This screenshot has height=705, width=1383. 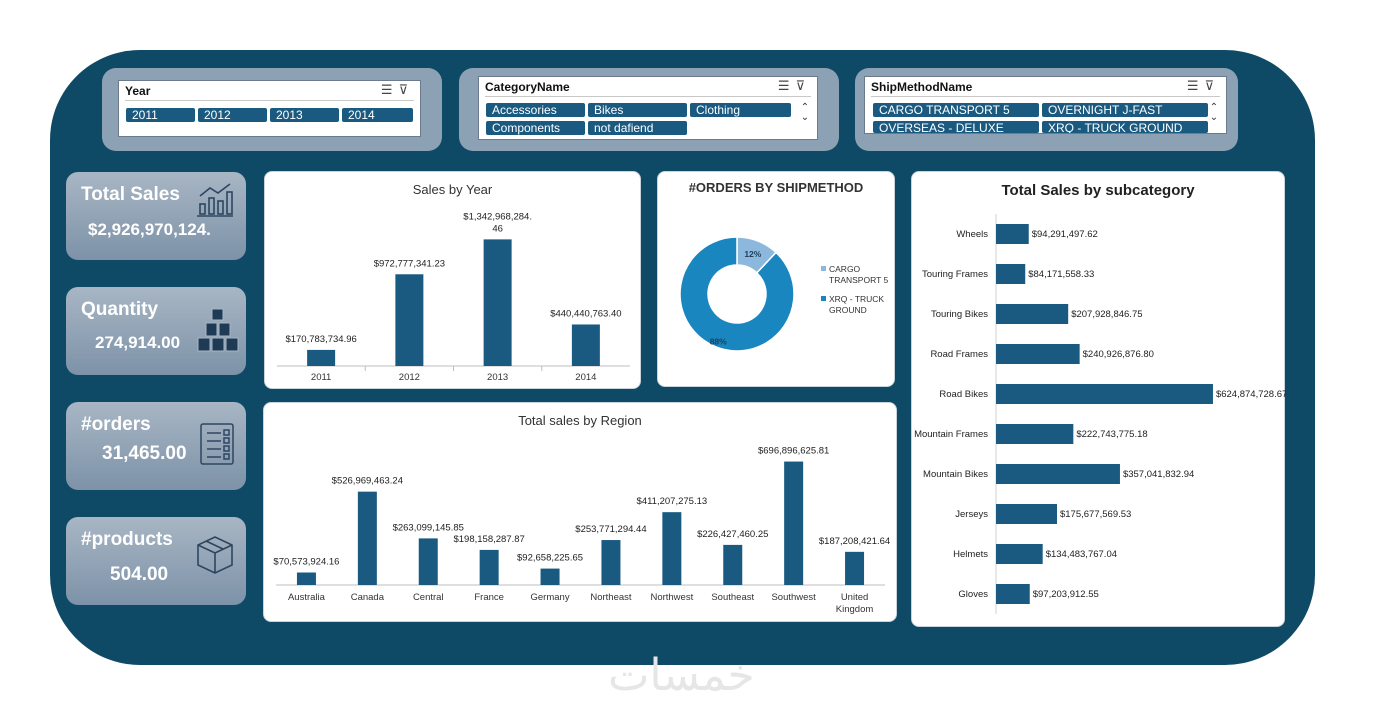 What do you see at coordinates (737, 294) in the screenshot?
I see `donut-slice` at bounding box center [737, 294].